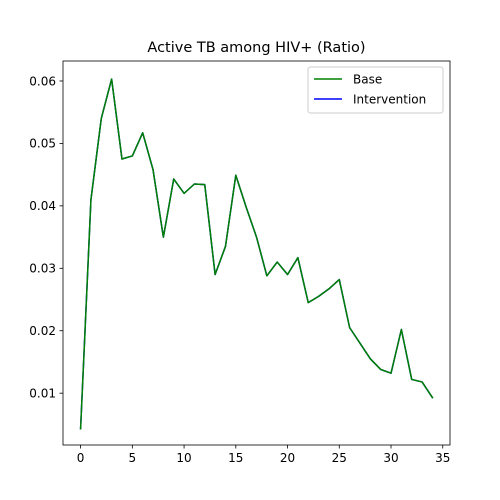 This screenshot has width=500, height=500. Describe the element at coordinates (256, 48) in the screenshot. I see `chart-title: Active TB among HIV+ (Ratio)` at that location.